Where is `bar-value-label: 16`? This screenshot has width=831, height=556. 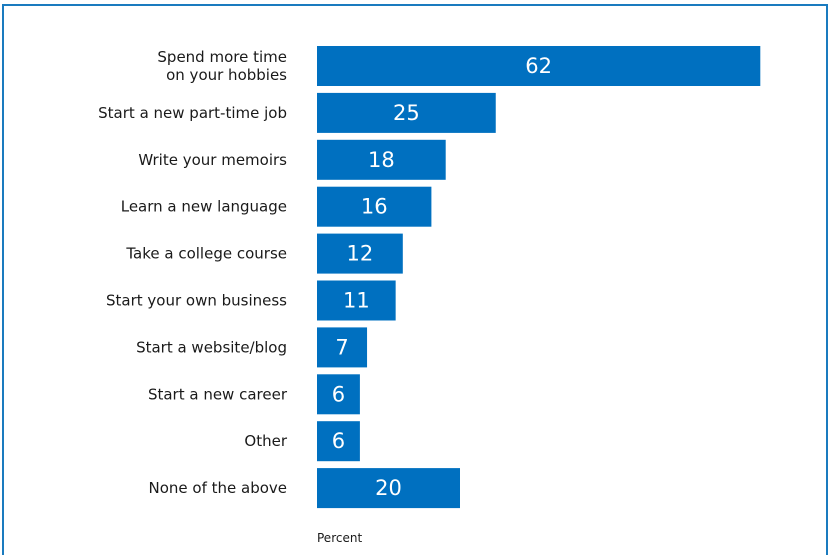 bar-value-label: 16 is located at coordinates (374, 207).